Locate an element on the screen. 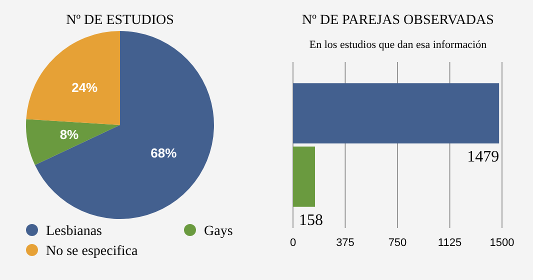  x-tick-label: 750 is located at coordinates (397, 243).